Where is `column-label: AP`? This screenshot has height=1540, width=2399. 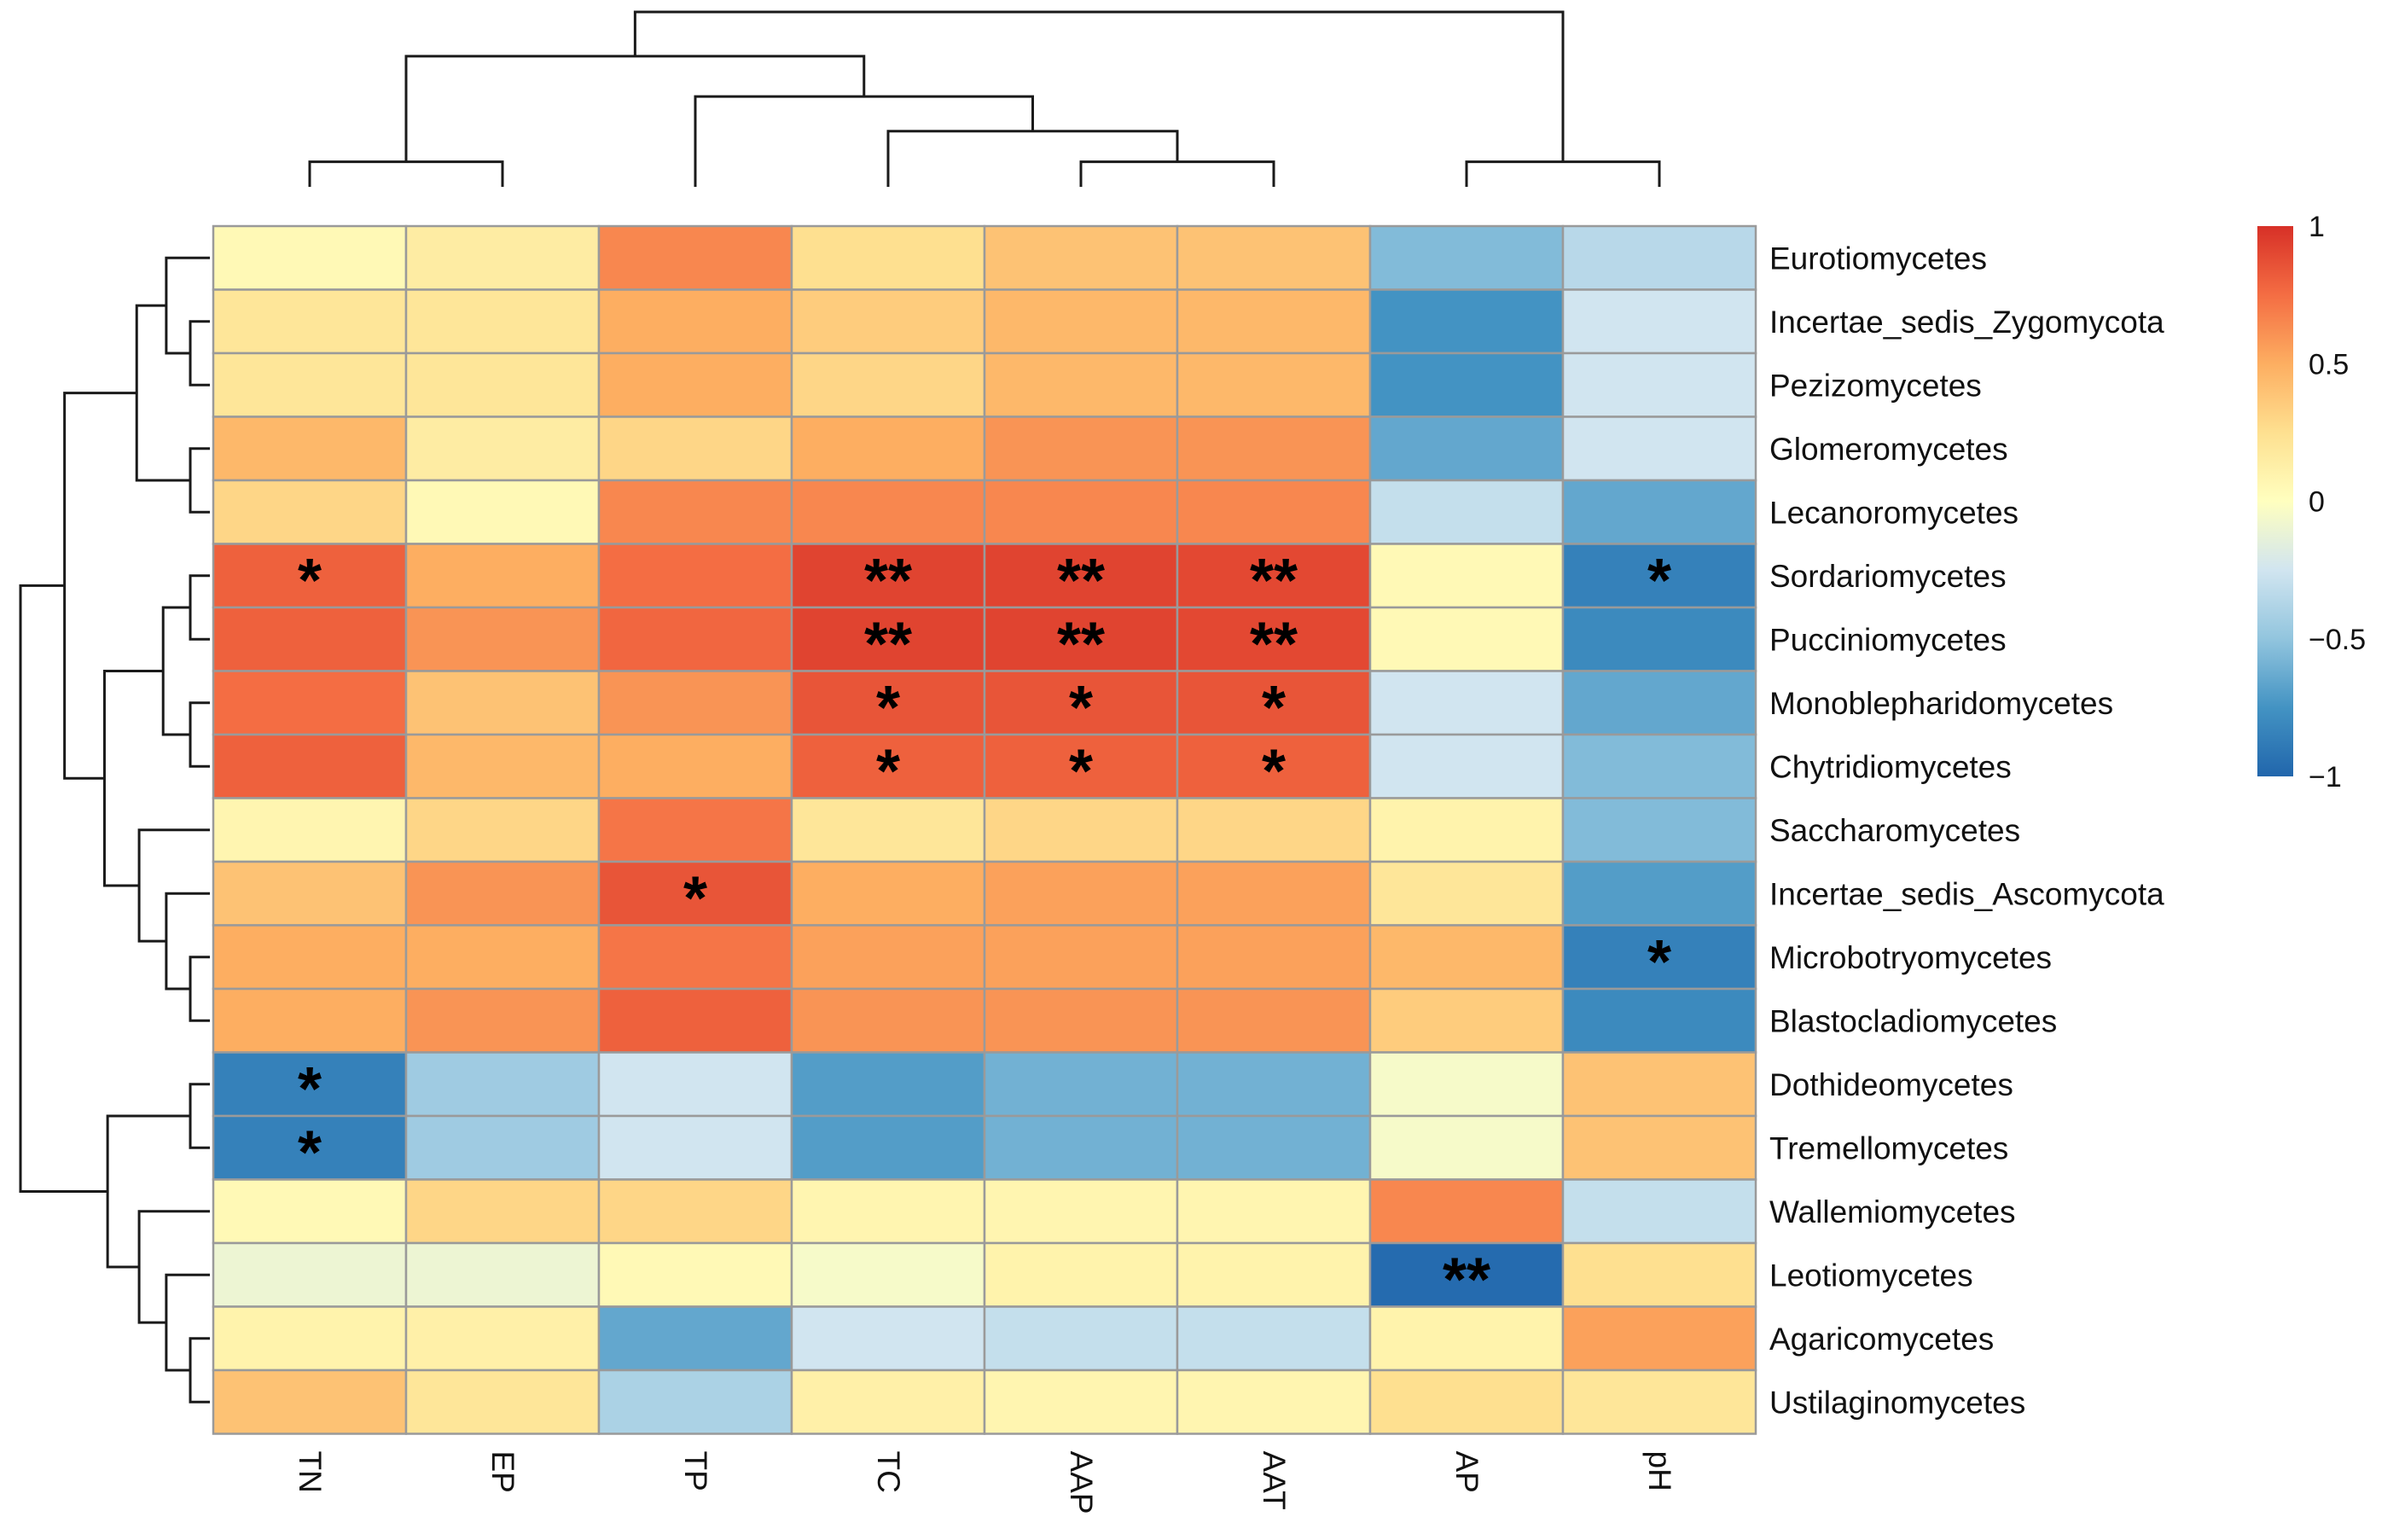
column-label: AP is located at coordinates (1466, 1472).